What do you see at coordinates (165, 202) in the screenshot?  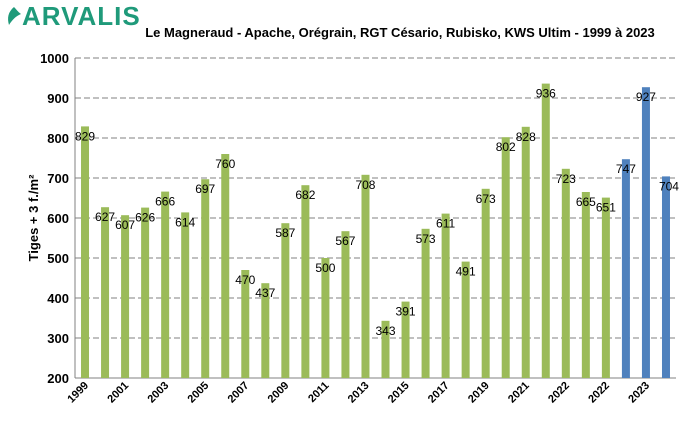 I see `data-label: 666` at bounding box center [165, 202].